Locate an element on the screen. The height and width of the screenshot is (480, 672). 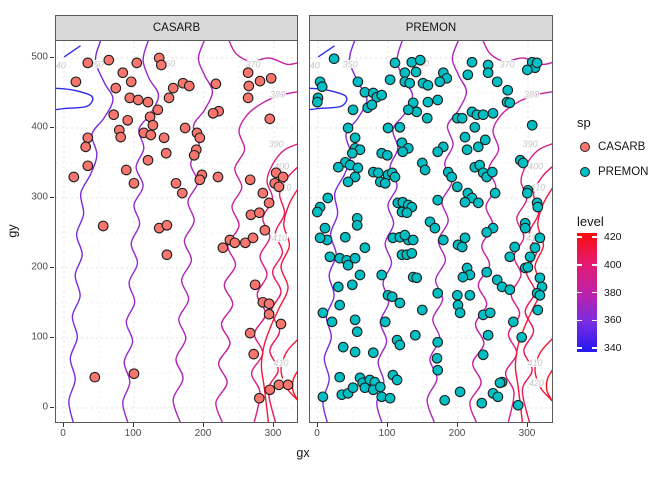
facet-strip-premon: PREMON is located at coordinates (431, 28).